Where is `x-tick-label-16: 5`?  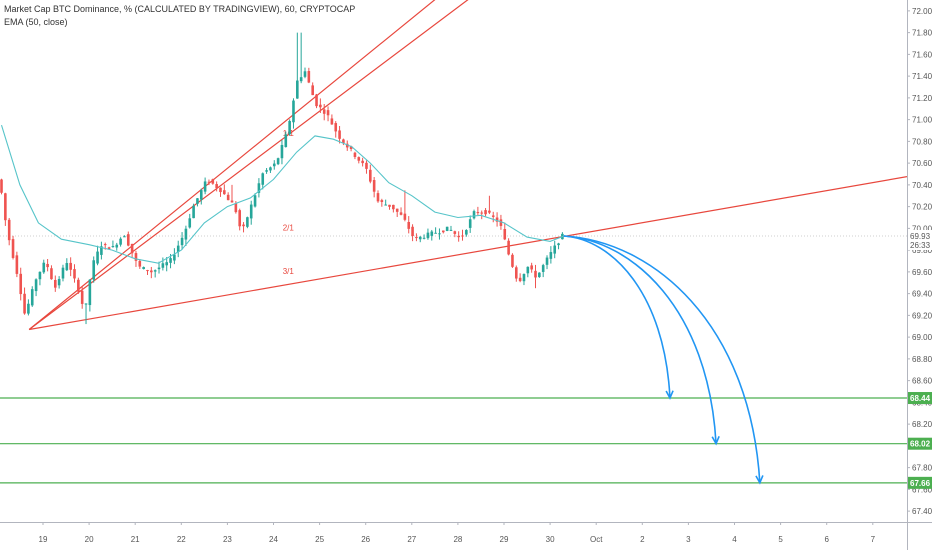 x-tick-label-16: 5 is located at coordinates (780, 539).